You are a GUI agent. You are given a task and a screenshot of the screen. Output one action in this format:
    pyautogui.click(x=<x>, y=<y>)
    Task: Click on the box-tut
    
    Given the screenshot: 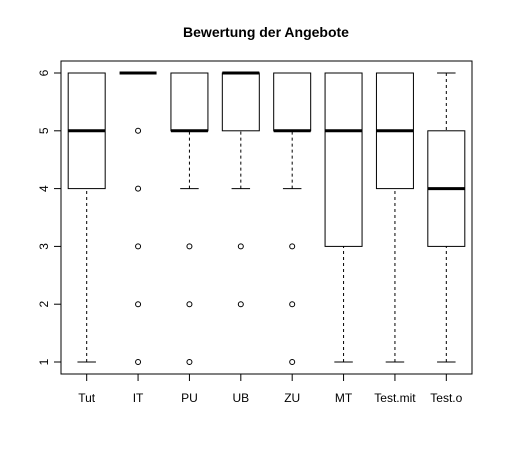 What is the action you would take?
    pyautogui.click(x=86, y=217)
    